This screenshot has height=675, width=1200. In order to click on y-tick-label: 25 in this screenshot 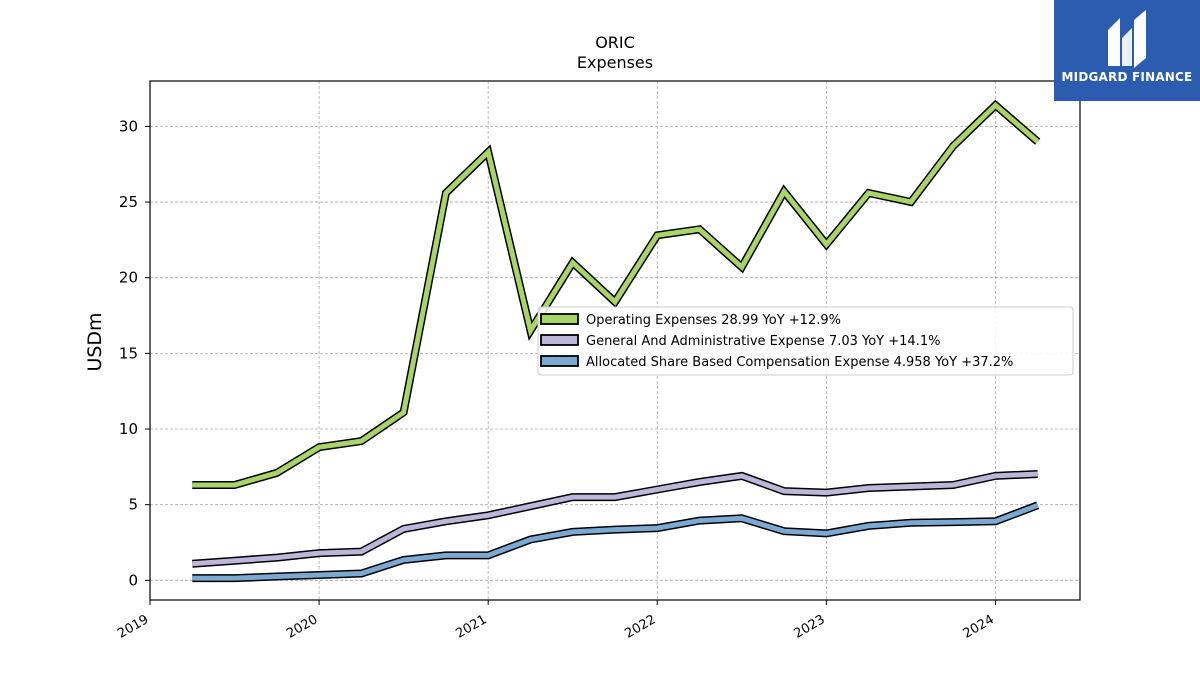, I will do `click(128, 202)`.